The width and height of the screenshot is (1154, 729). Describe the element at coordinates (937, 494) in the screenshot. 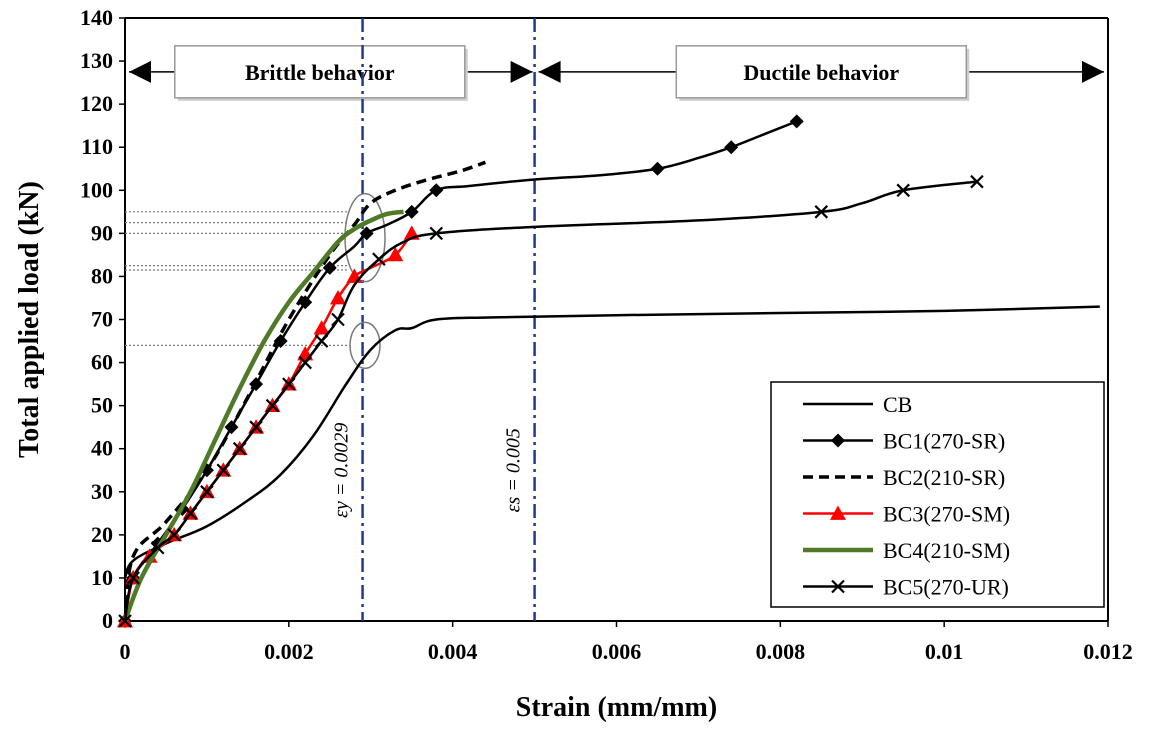

I see `legend-box` at that location.